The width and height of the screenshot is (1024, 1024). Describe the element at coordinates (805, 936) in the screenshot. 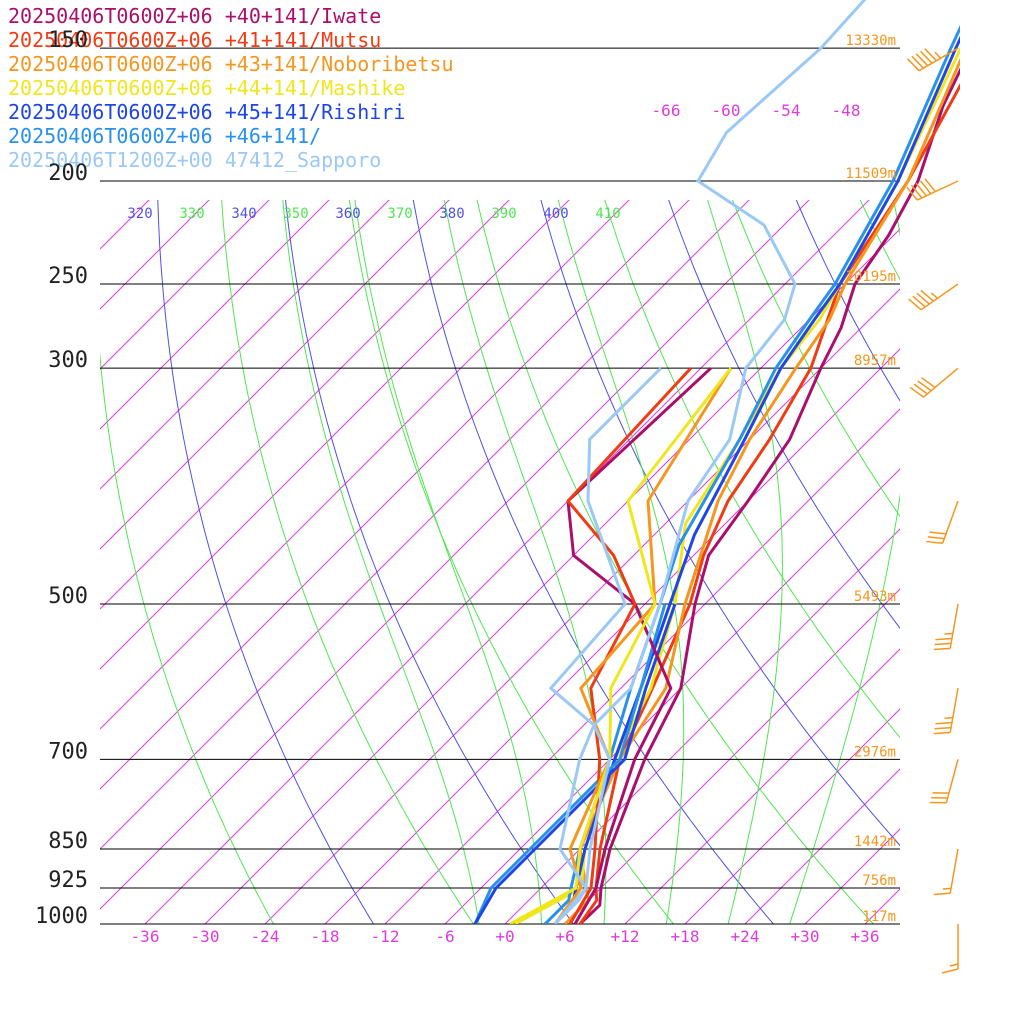

I see `temperature-tick-label: +30` at that location.